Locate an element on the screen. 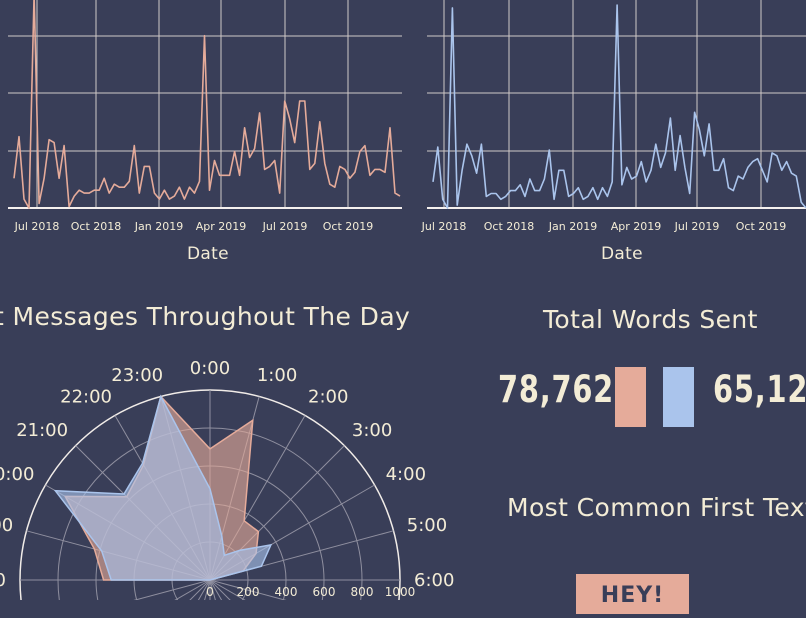 This screenshot has width=806, height=618. radar-theta-label: 0:00 is located at coordinates (210, 368).